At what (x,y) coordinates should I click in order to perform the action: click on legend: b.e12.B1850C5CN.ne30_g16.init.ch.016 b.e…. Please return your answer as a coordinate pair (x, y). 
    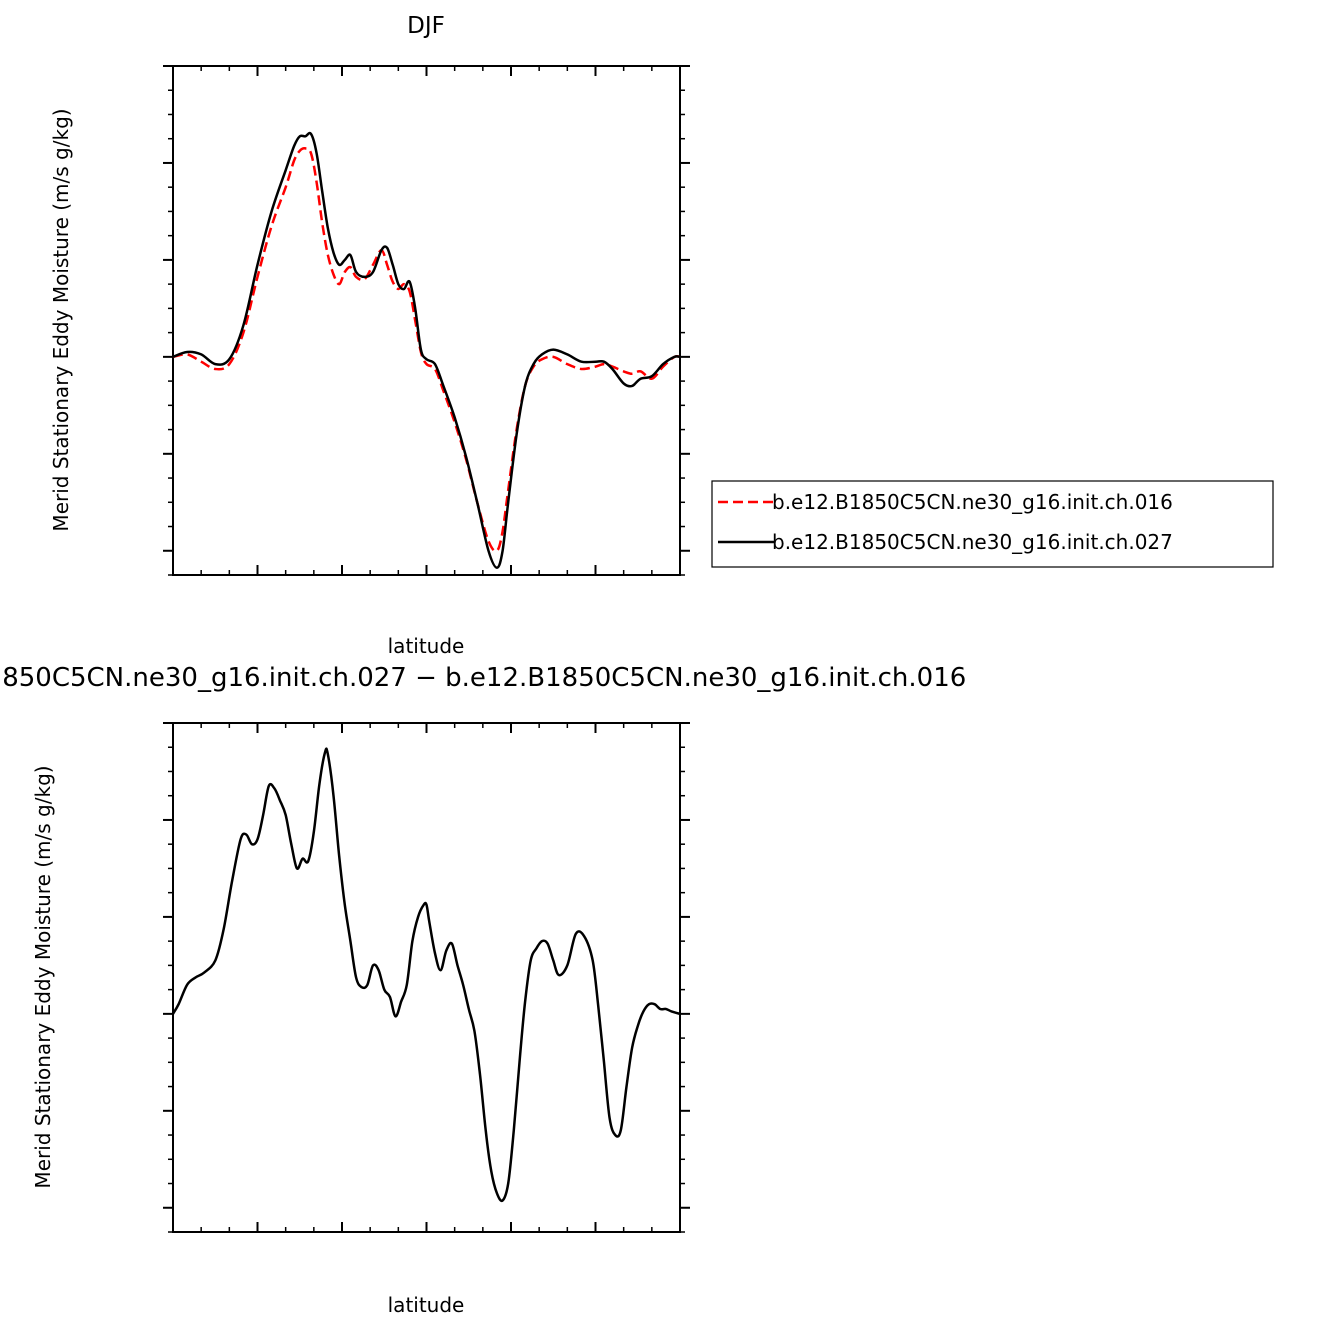
    Looking at the image, I should click on (992, 524).